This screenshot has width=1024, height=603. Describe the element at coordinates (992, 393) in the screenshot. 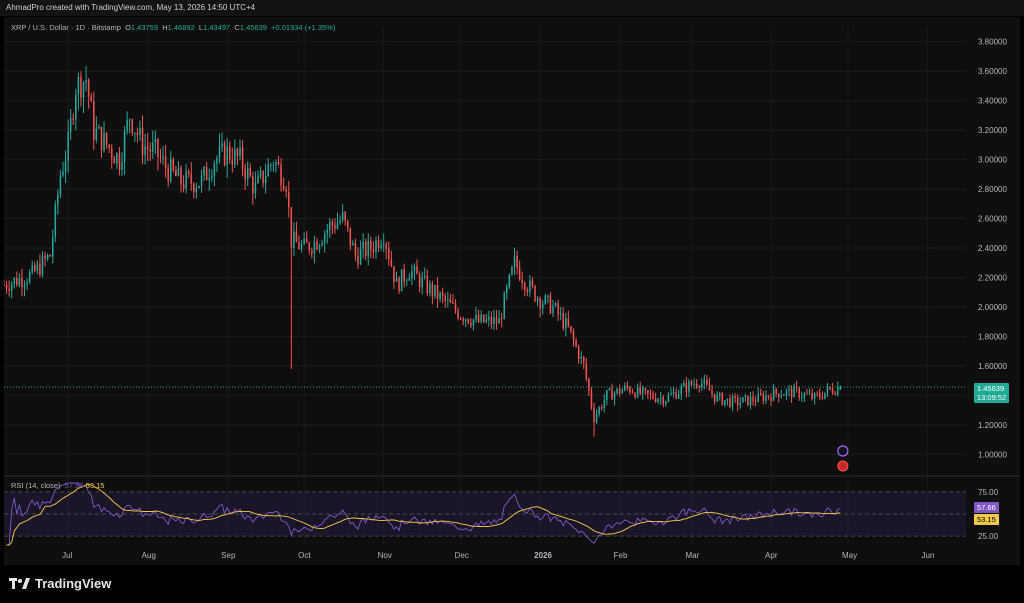

I see `last-price-tag: 1.45639 13:09:52` at that location.